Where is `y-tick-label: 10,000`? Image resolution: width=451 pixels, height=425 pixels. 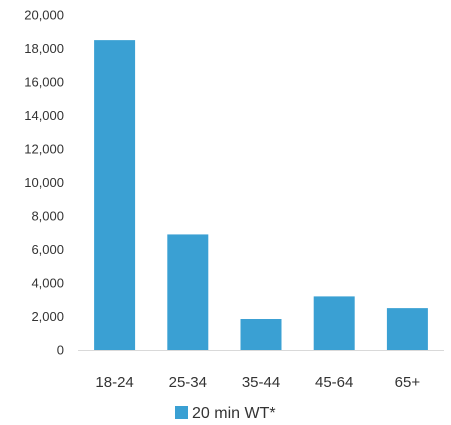
y-tick-label: 10,000 is located at coordinates (44, 182).